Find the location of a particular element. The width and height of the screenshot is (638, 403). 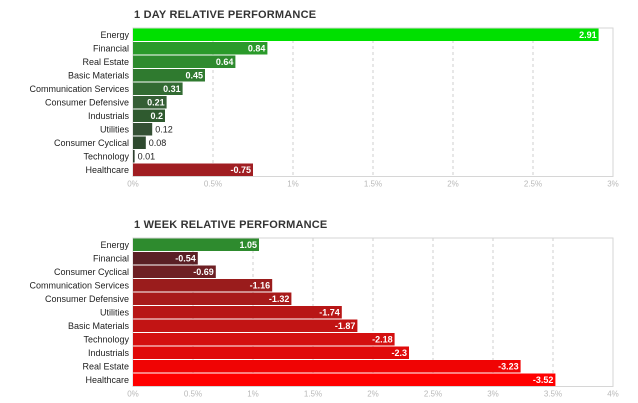

value-label: -0.69 is located at coordinates (203, 272).